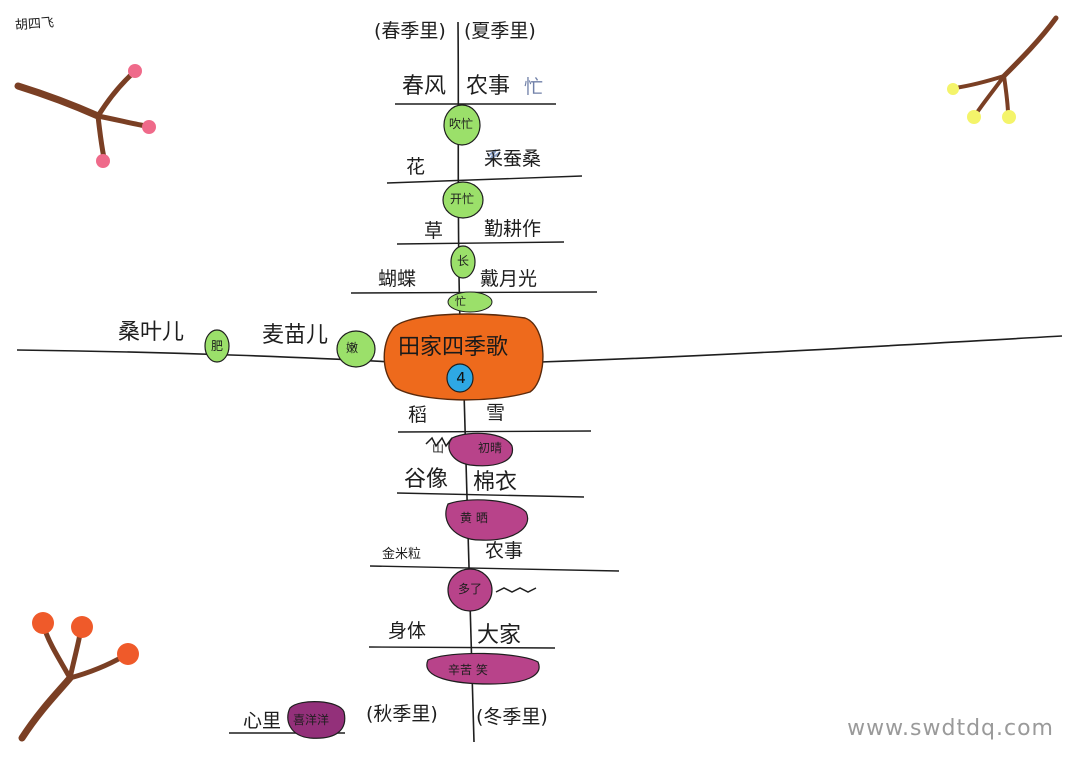 This screenshot has width=1080, height=769. What do you see at coordinates (438, 448) in the screenshot?
I see `lower-blob1-left: 山` at bounding box center [438, 448].